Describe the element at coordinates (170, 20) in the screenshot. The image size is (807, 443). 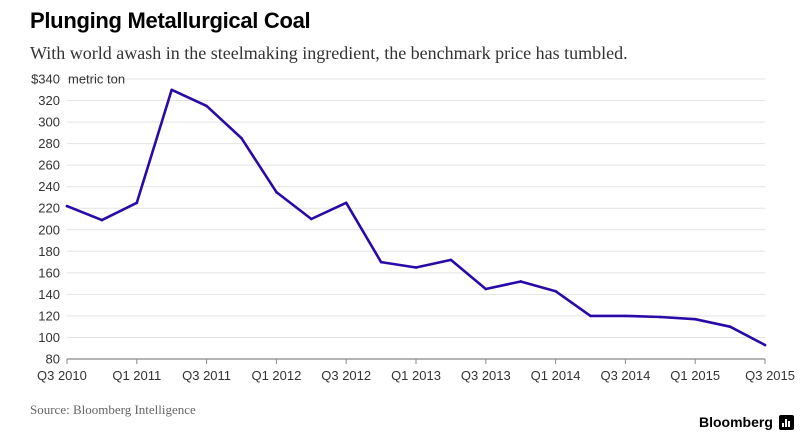
I see `chart-title: Plunging Metallurgical Coal` at that location.